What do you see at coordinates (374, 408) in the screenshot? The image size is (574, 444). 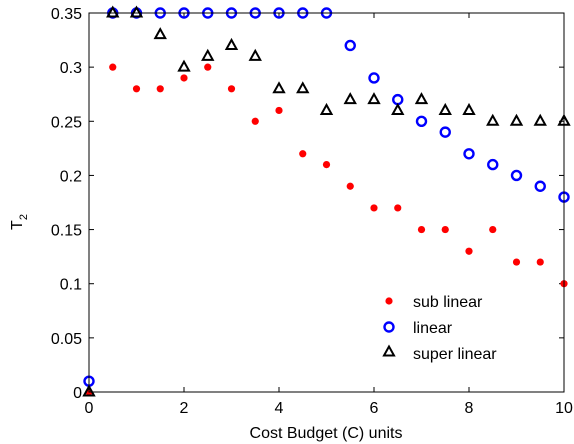 I see `x-tick-label: 6` at bounding box center [374, 408].